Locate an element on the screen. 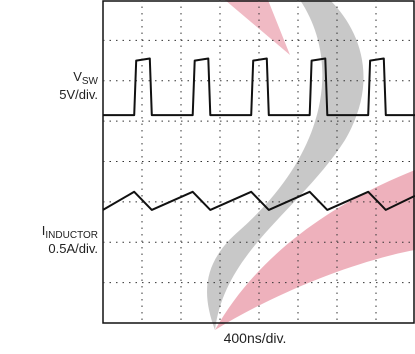 This screenshot has height=354, width=415. trace-inductor is located at coordinates (258, 200).